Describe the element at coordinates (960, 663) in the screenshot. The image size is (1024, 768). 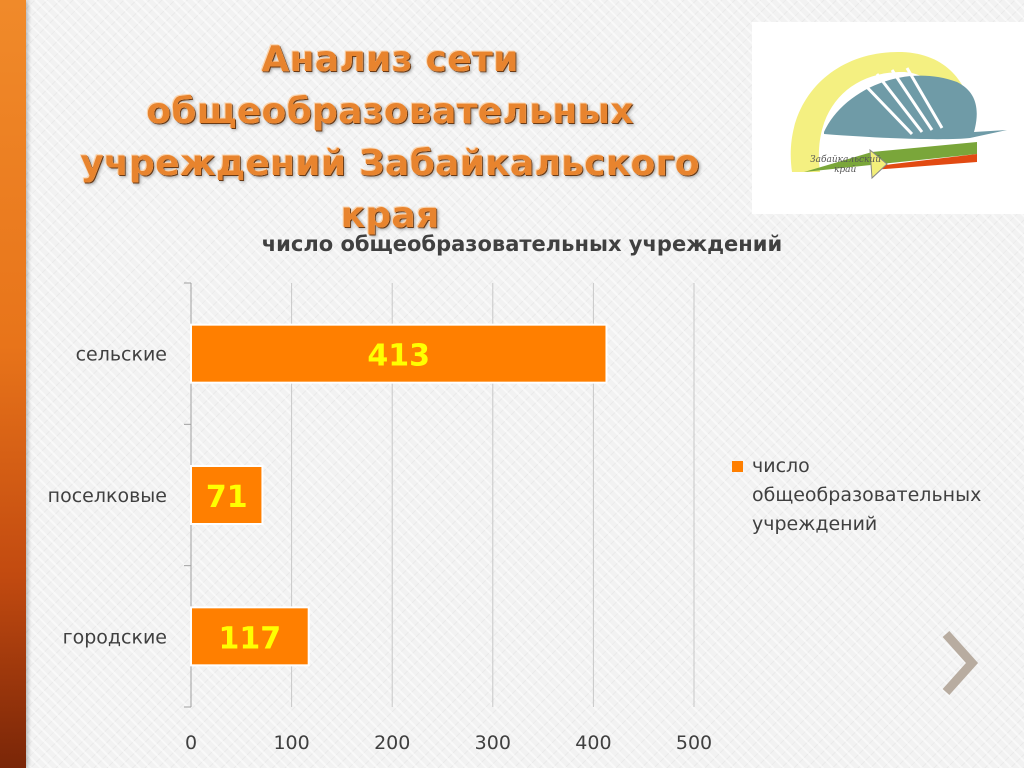
I see `next-slide-chevron-icon` at that location.